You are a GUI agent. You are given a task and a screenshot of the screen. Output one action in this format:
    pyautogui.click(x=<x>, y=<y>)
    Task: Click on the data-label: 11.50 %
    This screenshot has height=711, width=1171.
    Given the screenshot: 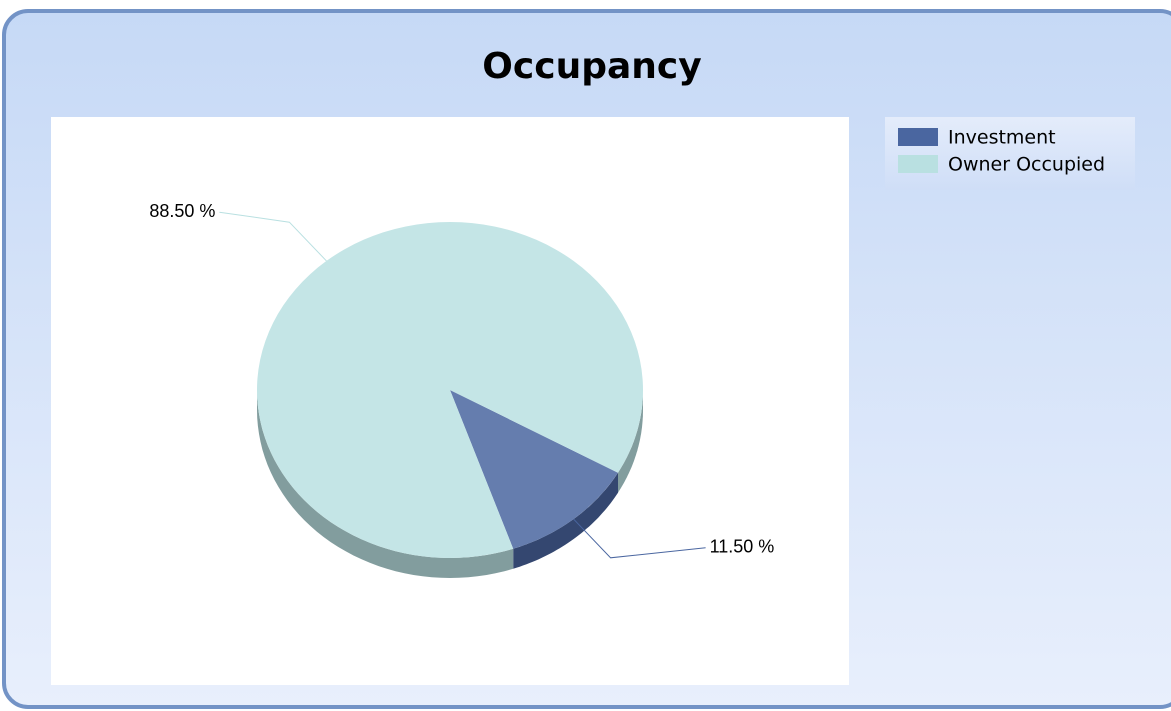 What is the action you would take?
    pyautogui.click(x=742, y=547)
    